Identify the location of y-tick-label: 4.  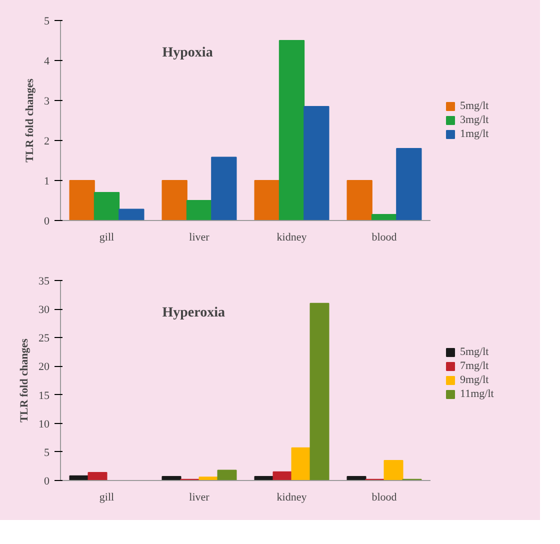
(47, 62).